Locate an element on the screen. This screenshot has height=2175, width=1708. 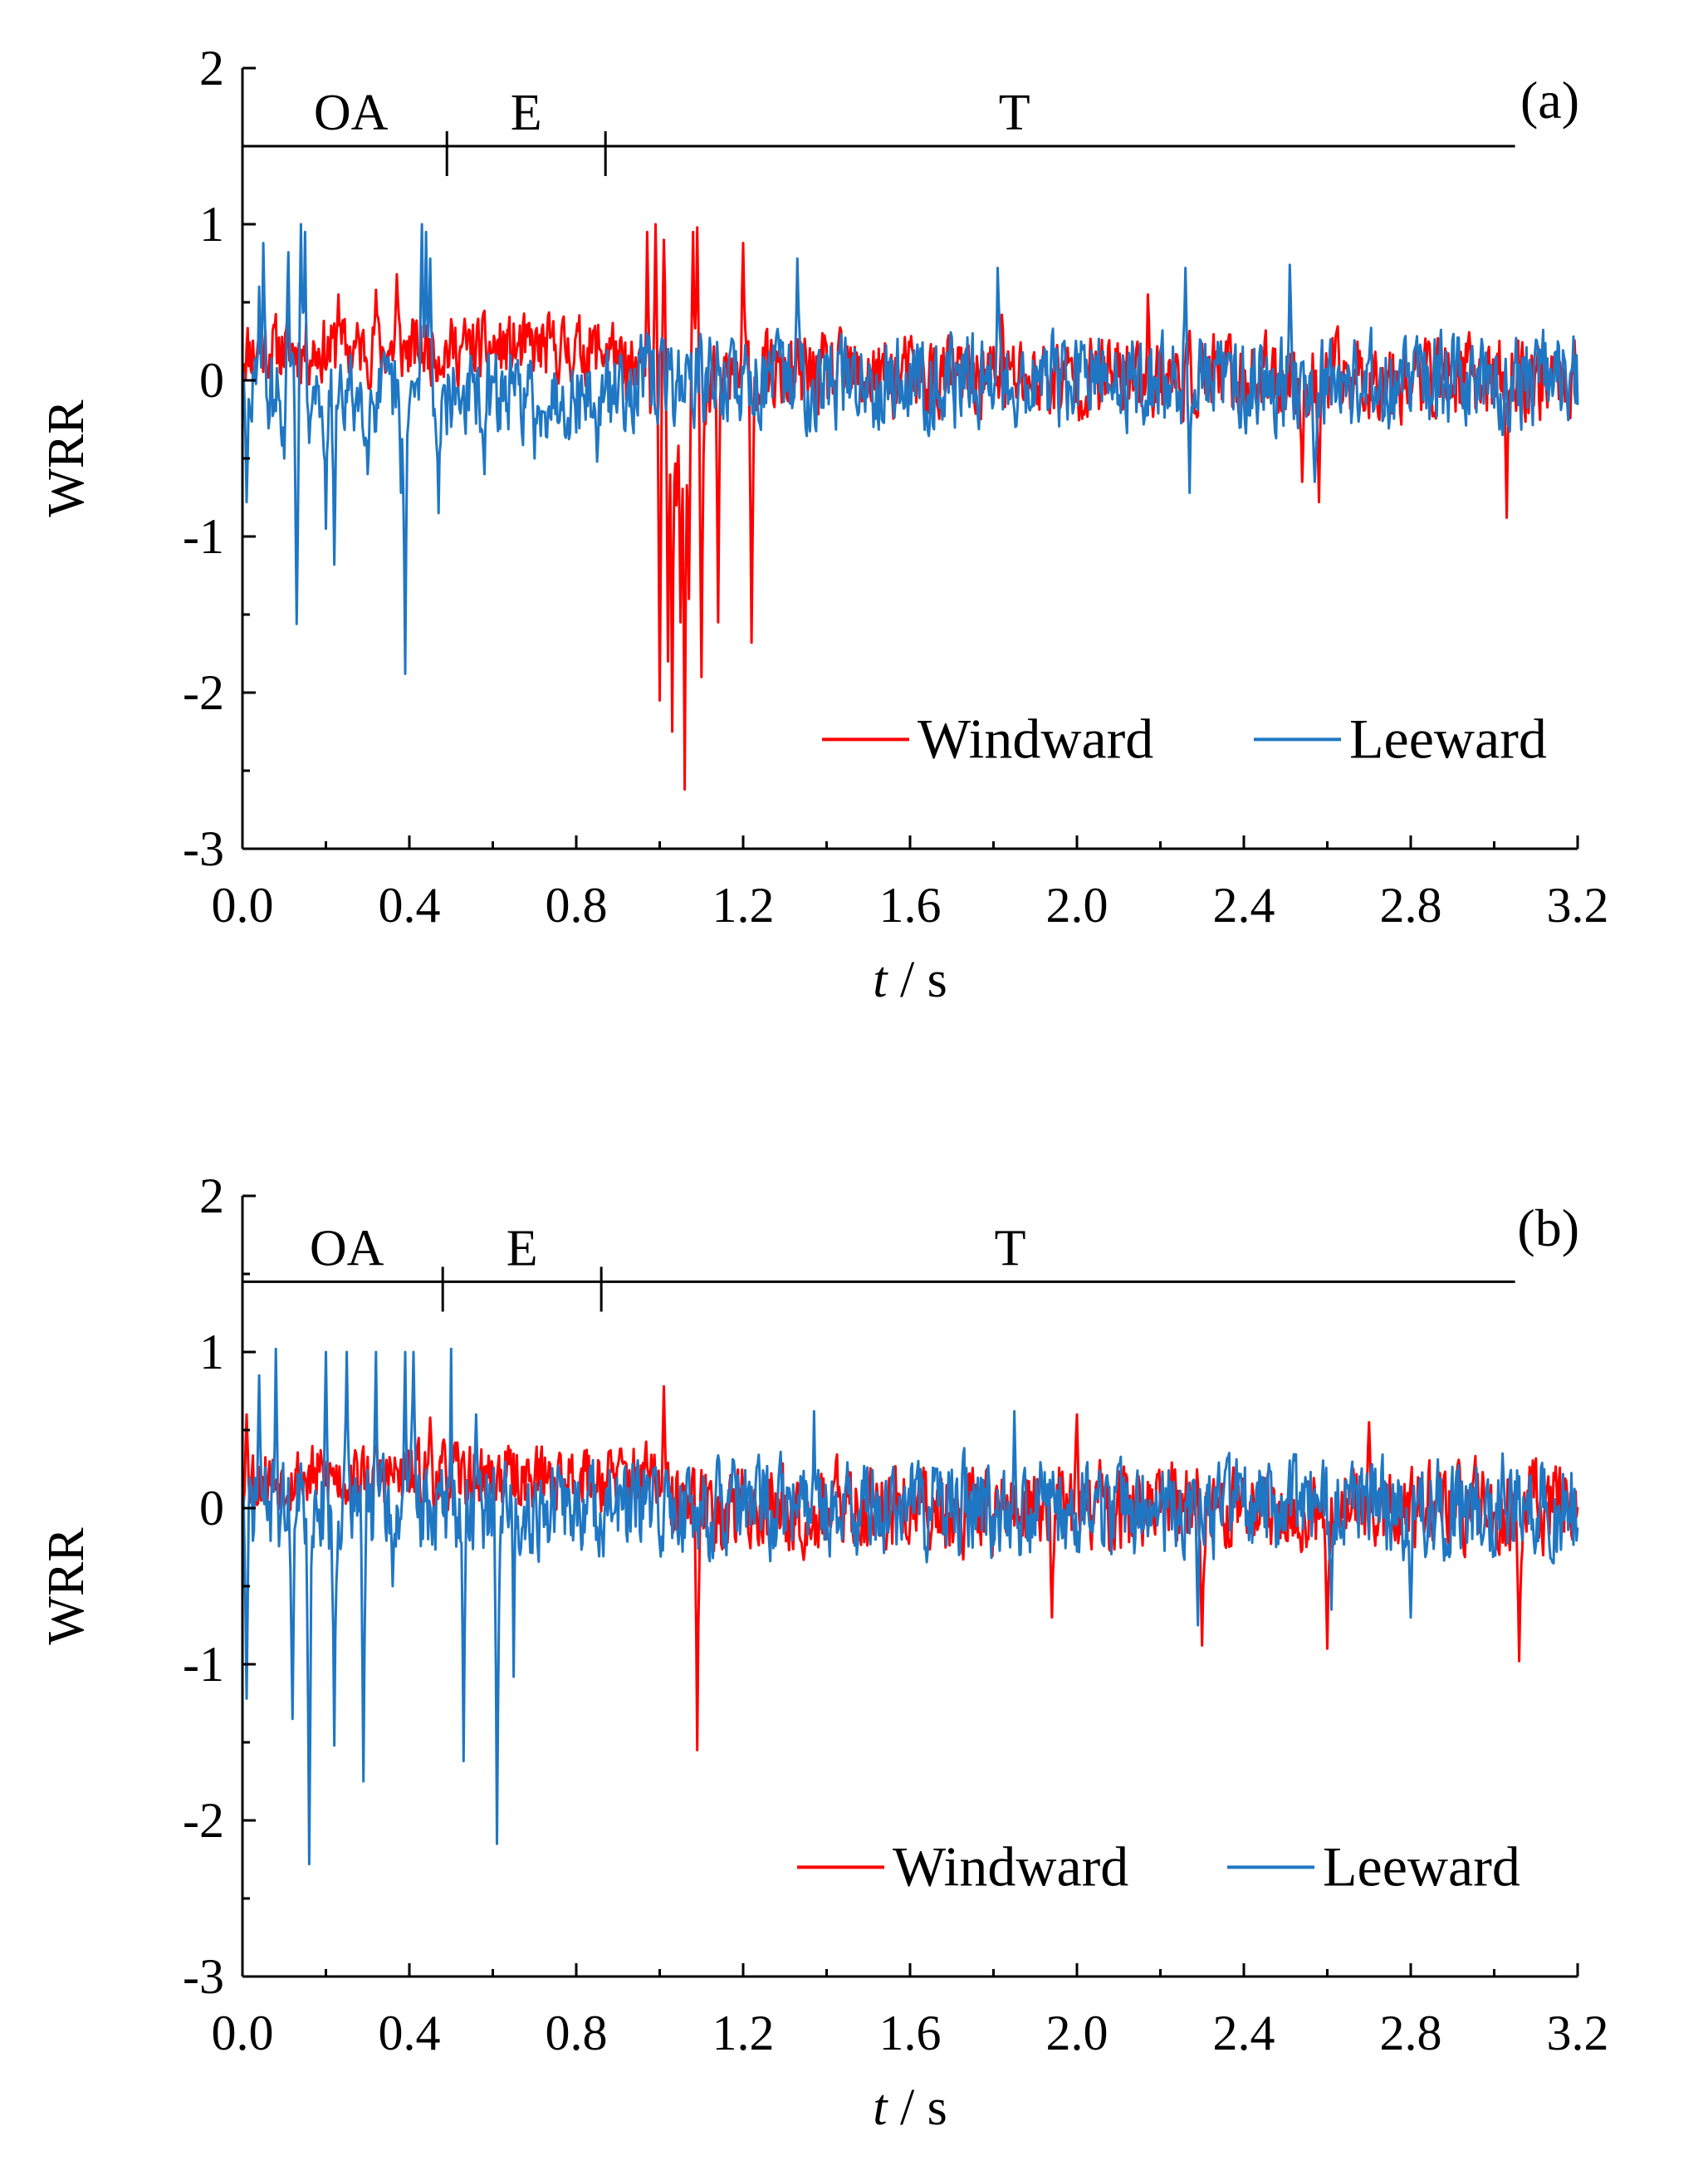
panel-label: (a) is located at coordinates (1549, 101).